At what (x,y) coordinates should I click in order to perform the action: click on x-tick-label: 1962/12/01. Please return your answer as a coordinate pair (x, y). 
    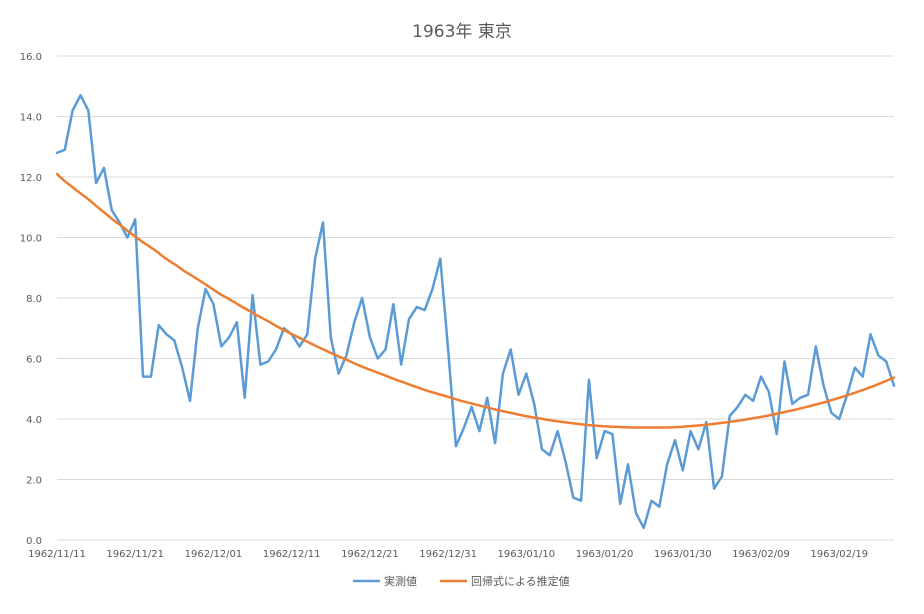
    Looking at the image, I should click on (214, 554).